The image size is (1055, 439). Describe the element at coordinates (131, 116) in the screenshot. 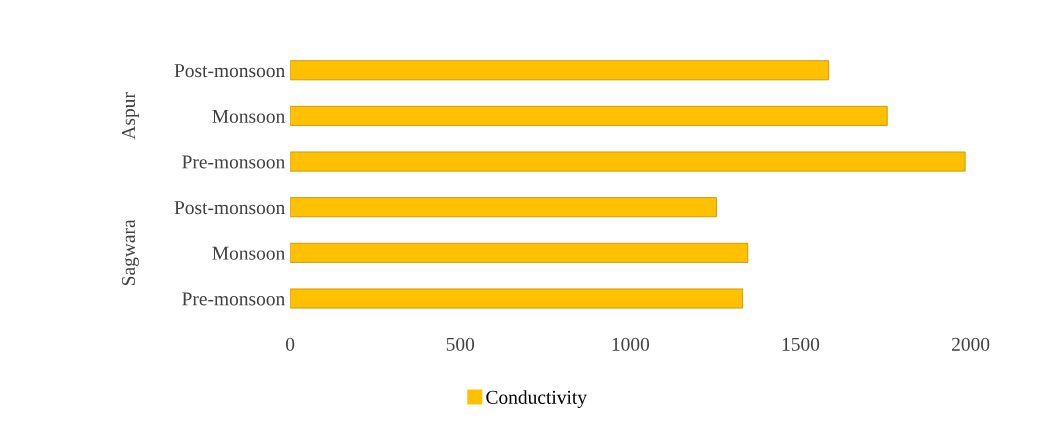

I see `text: Aspur` at that location.